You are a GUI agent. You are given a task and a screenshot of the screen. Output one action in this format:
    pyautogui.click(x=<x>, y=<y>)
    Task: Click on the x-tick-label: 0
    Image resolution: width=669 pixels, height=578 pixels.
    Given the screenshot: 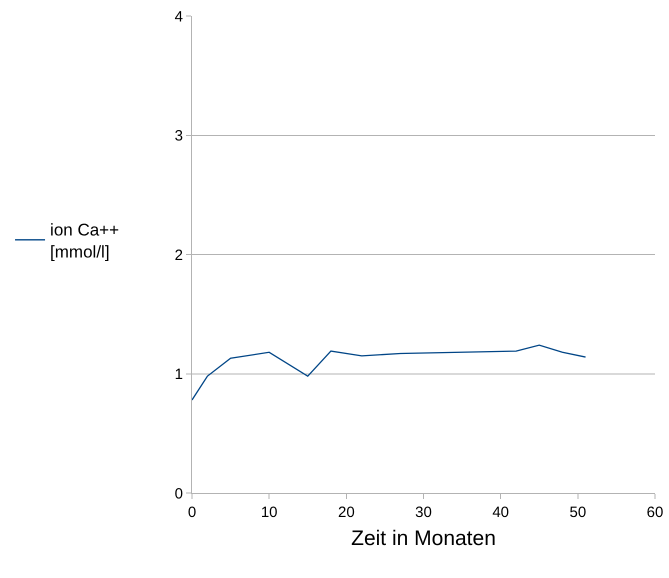 What is the action you would take?
    pyautogui.click(x=192, y=512)
    